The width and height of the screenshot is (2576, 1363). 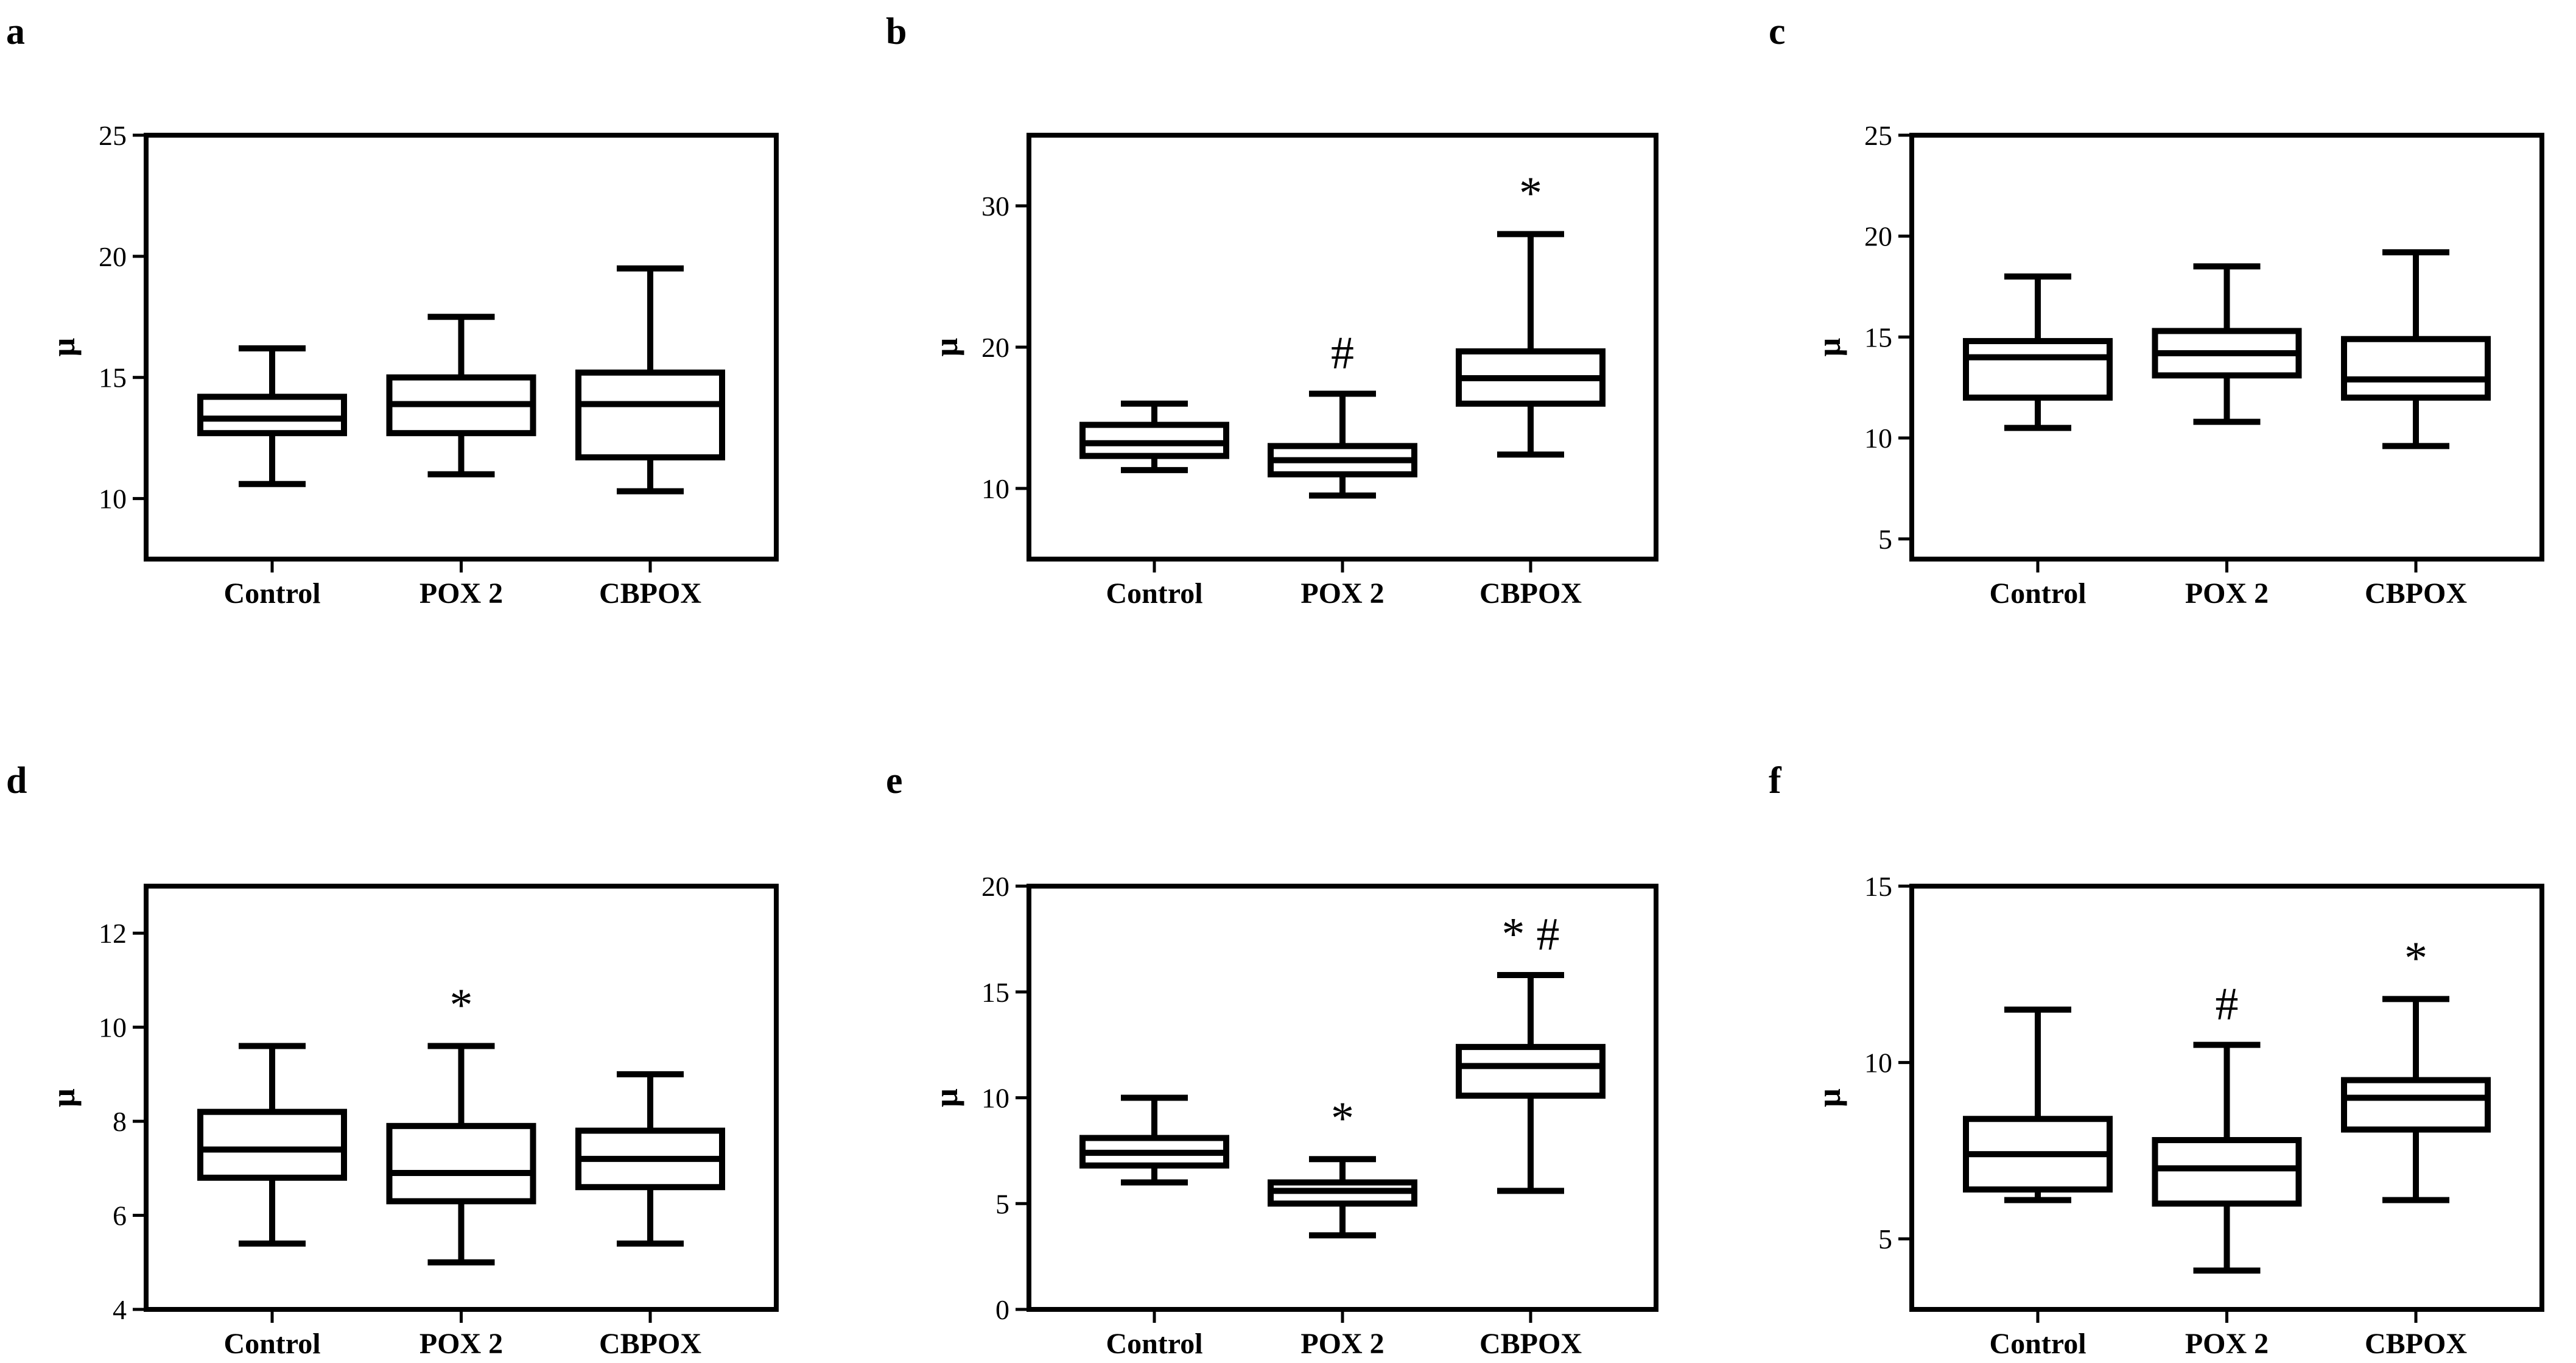 I want to click on y-tick-label: 12, so click(x=113, y=934).